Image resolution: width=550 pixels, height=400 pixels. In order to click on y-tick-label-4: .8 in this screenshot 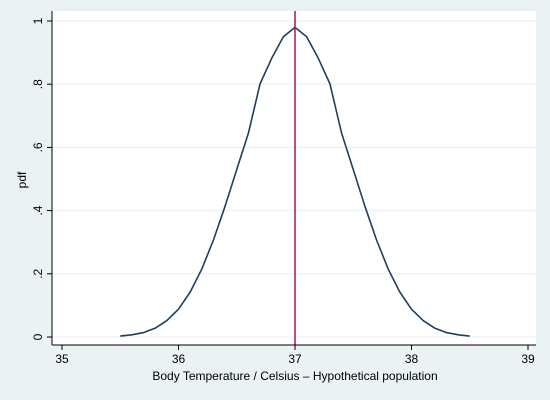, I will do `click(38, 84)`.